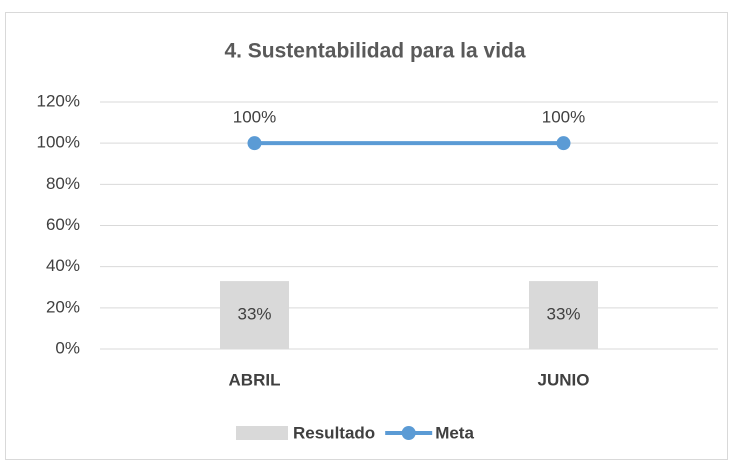 The height and width of the screenshot is (470, 734). Describe the element at coordinates (63, 224) in the screenshot. I see `y-tick-label: 60%` at that location.